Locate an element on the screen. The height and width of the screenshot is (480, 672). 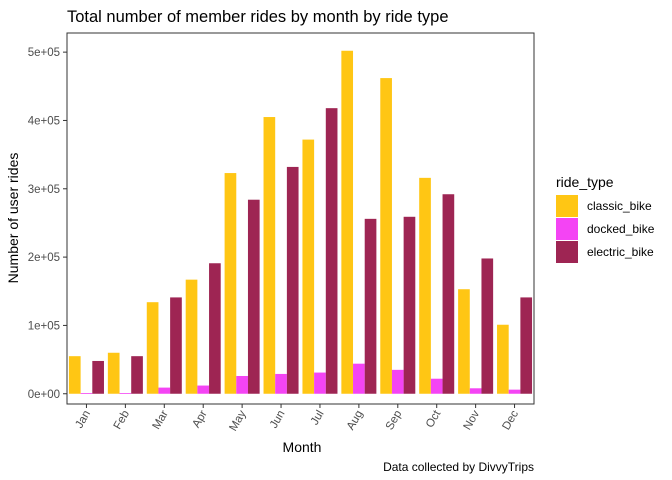
legend-label-docked-bike: docked_bike is located at coordinates (621, 229).